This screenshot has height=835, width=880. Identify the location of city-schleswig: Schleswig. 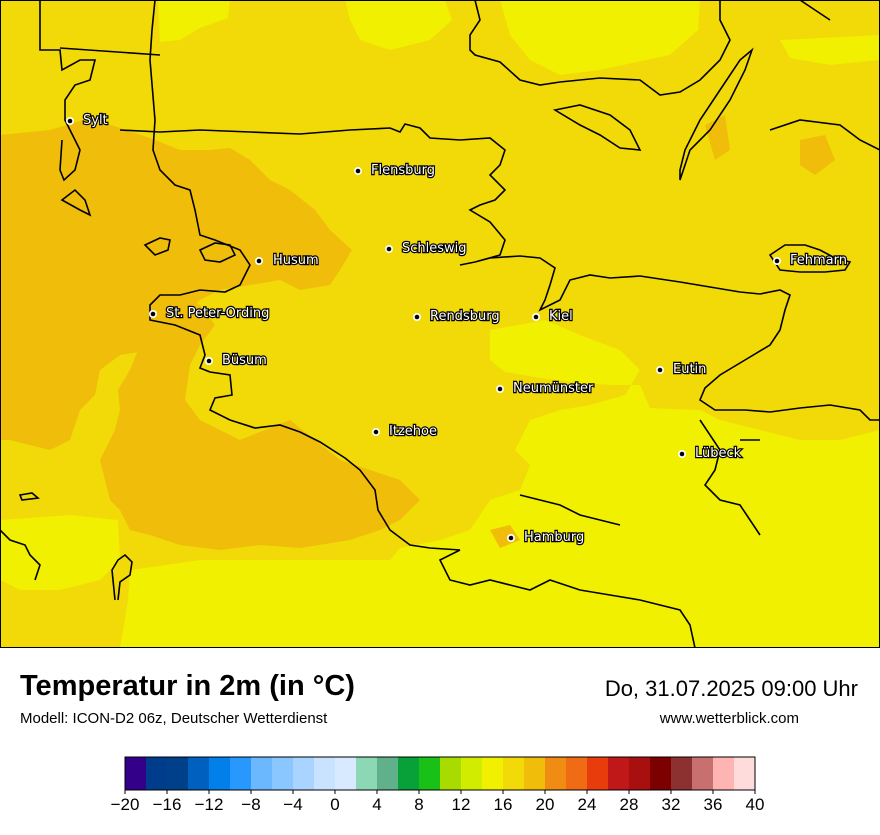
(426, 248).